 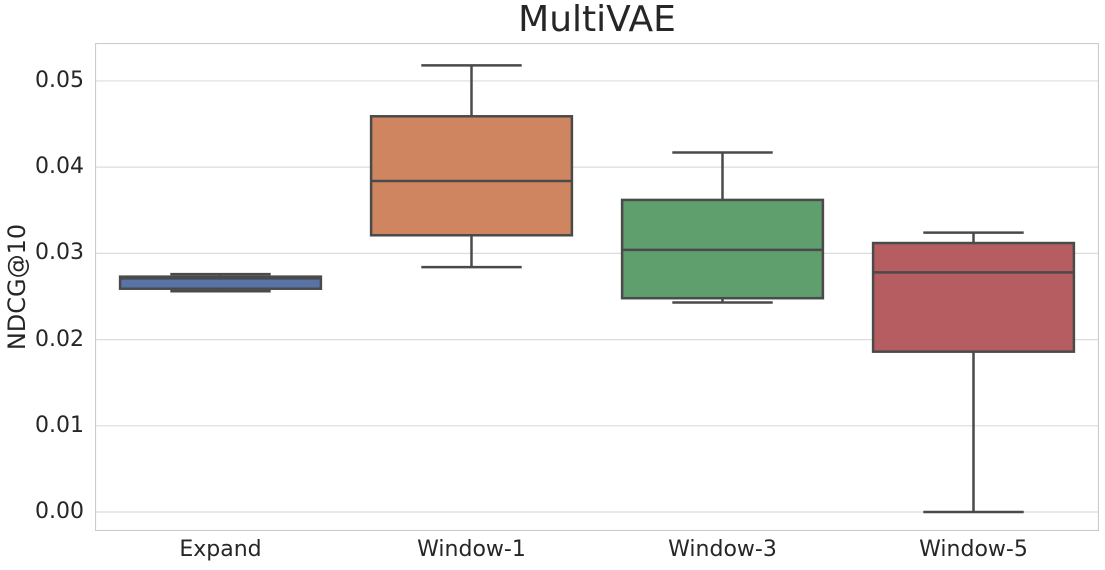 What do you see at coordinates (973, 549) in the screenshot?
I see `x-tick-label-window-5: Window-5` at bounding box center [973, 549].